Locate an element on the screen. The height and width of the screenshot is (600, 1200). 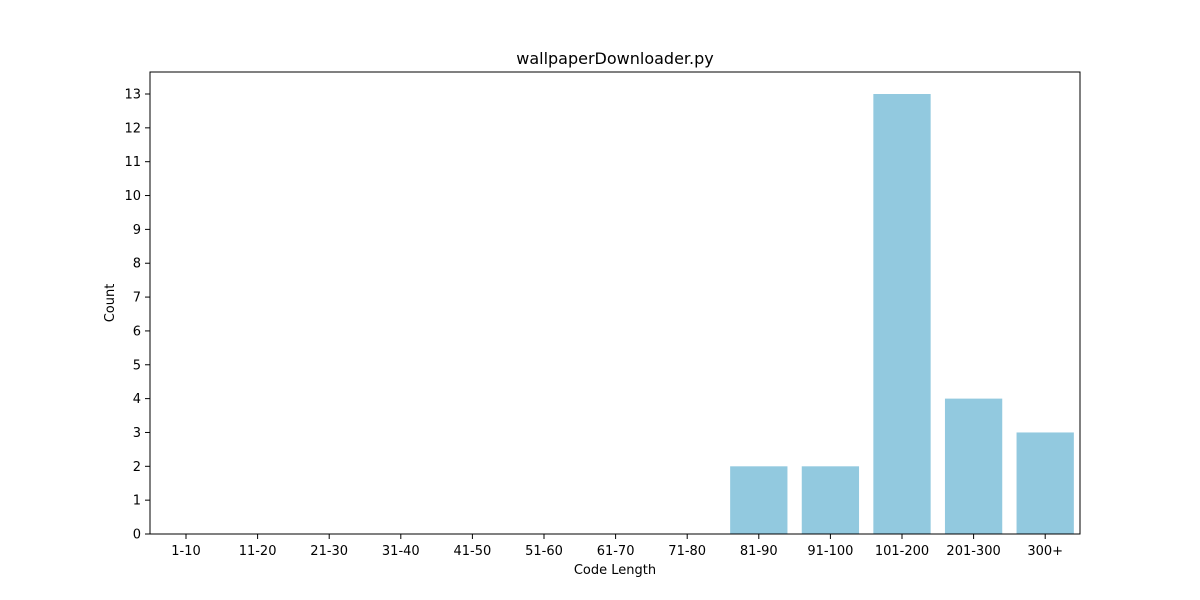
x-tick-label: 61-70 is located at coordinates (616, 551).